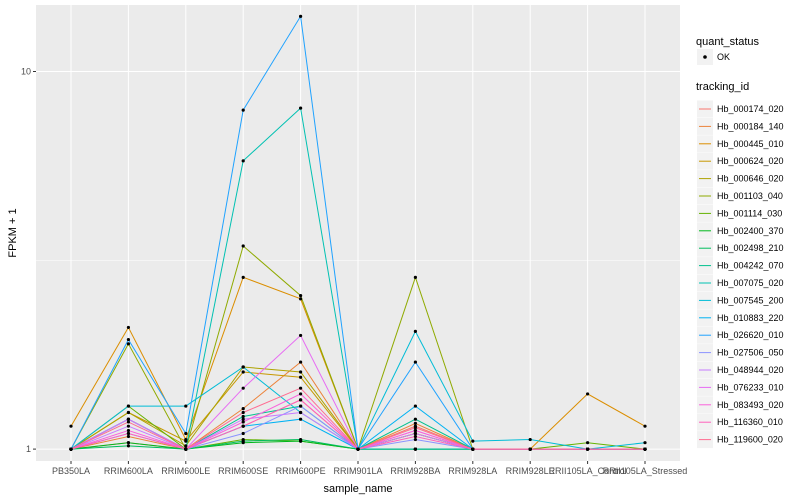 The image size is (800, 500). Describe the element at coordinates (645, 471) in the screenshot. I see `x-tick-label-rrii105la-stressed: RRII105LA_Stressed` at that location.